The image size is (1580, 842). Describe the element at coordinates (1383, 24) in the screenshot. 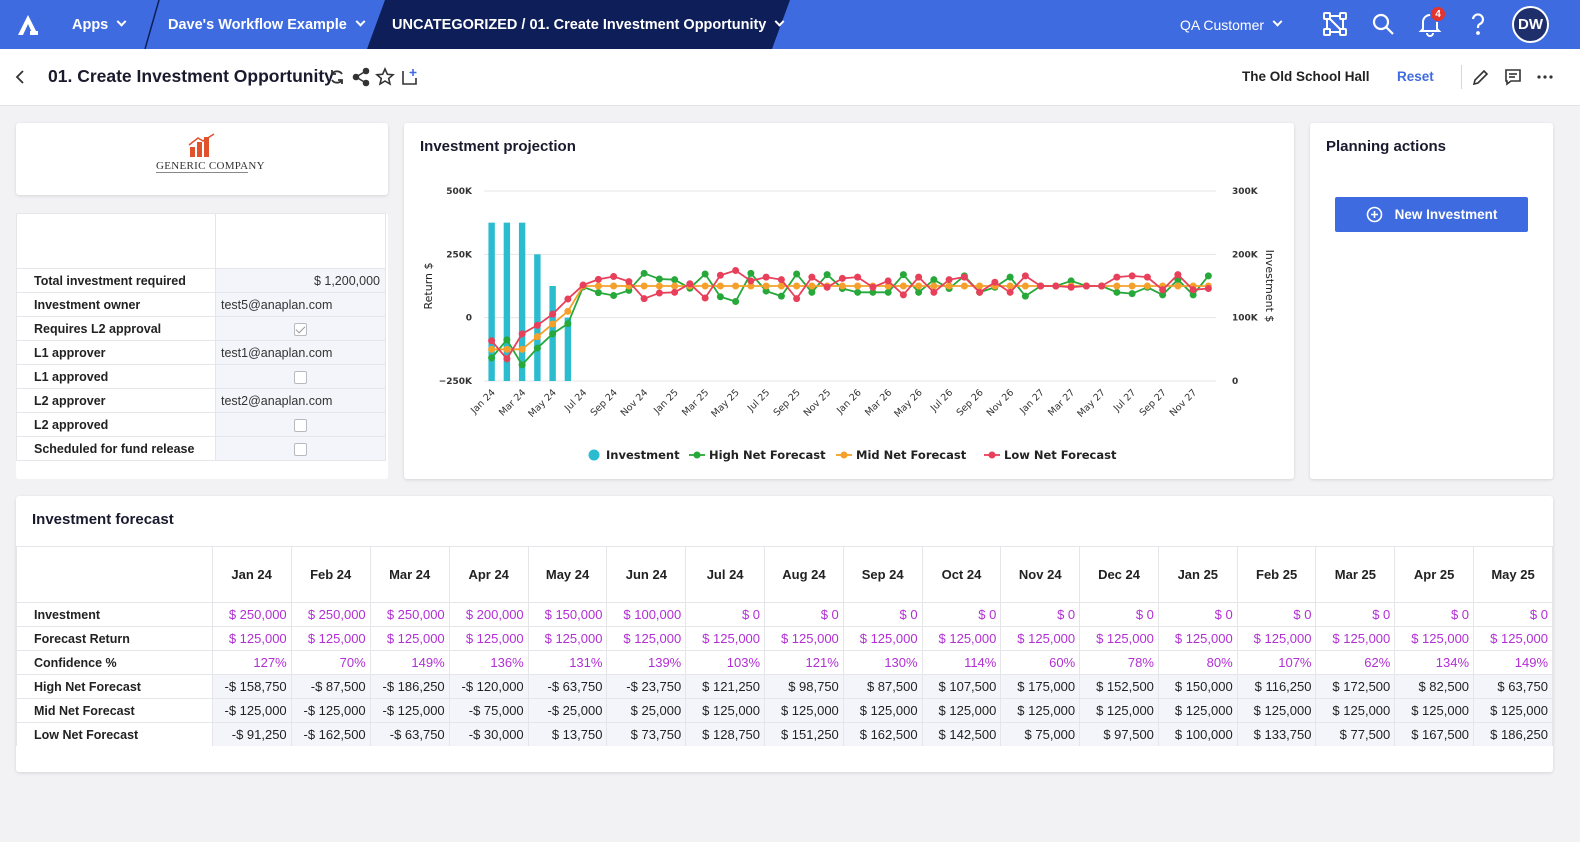

I see `search-icon` at that location.